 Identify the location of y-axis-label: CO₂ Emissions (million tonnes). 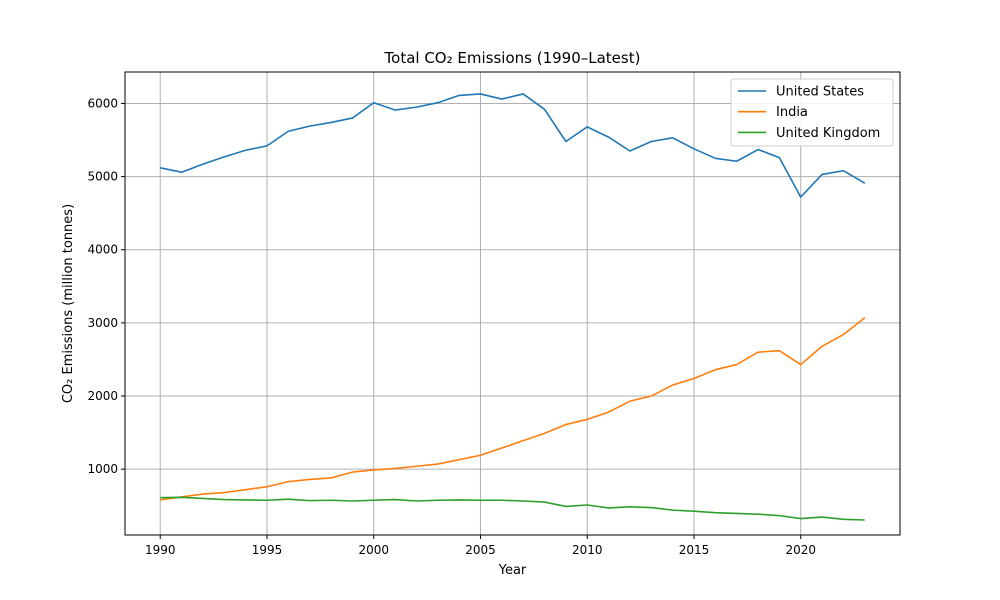
(68, 303).